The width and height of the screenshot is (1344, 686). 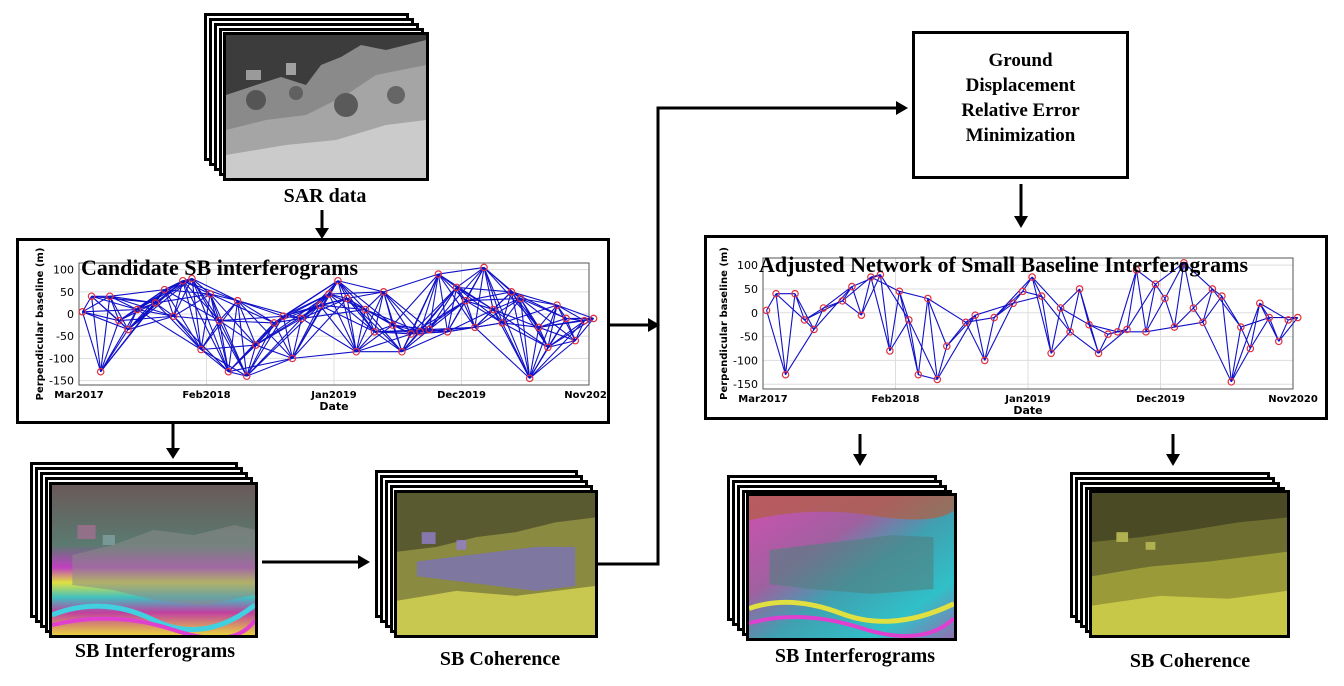 What do you see at coordinates (61, 358) in the screenshot?
I see `y-tick-label: -100` at bounding box center [61, 358].